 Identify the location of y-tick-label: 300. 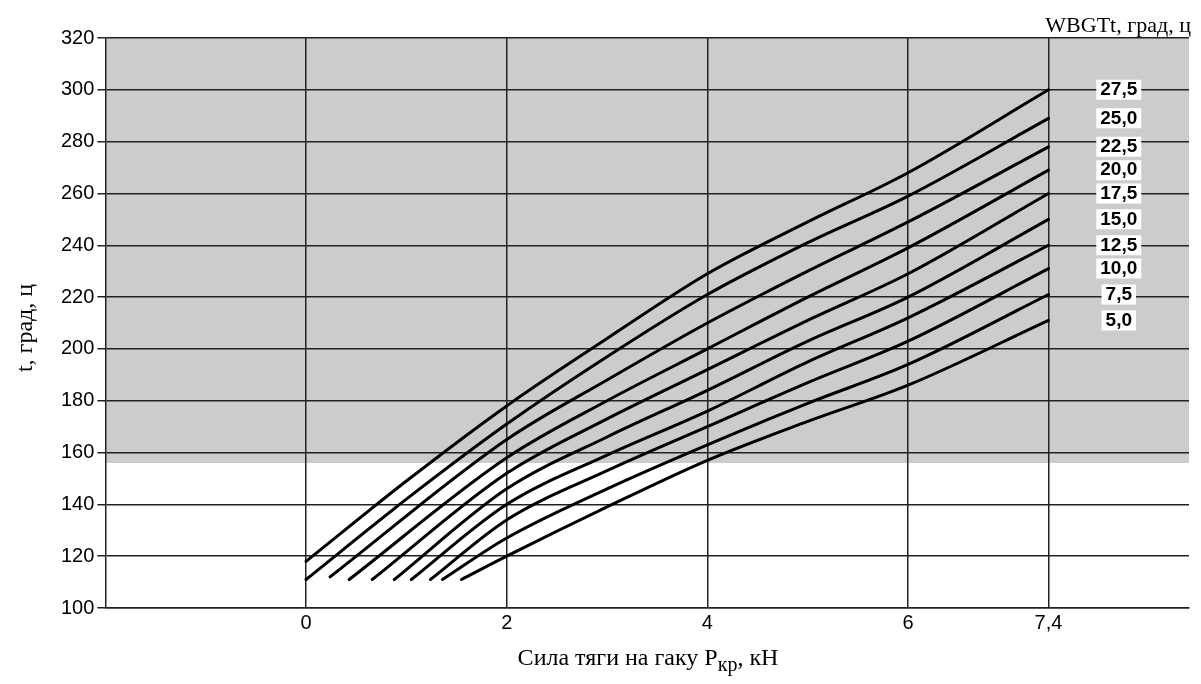
(77, 88).